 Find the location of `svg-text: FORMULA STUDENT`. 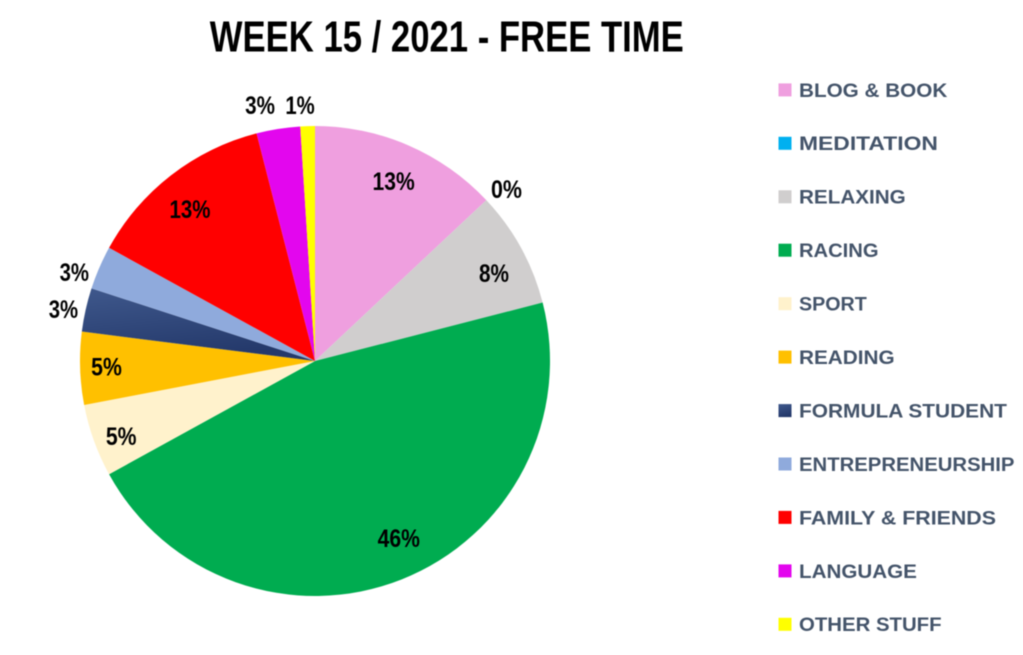

svg-text: FORMULA STUDENT is located at coordinates (903, 411).